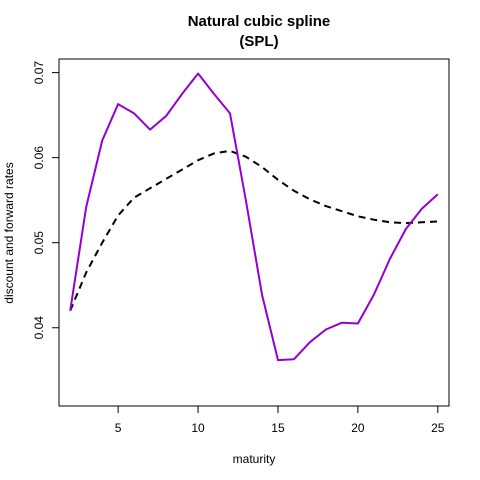 Image resolution: width=480 pixels, height=480 pixels. I want to click on x-tick-label: 10, so click(198, 428).